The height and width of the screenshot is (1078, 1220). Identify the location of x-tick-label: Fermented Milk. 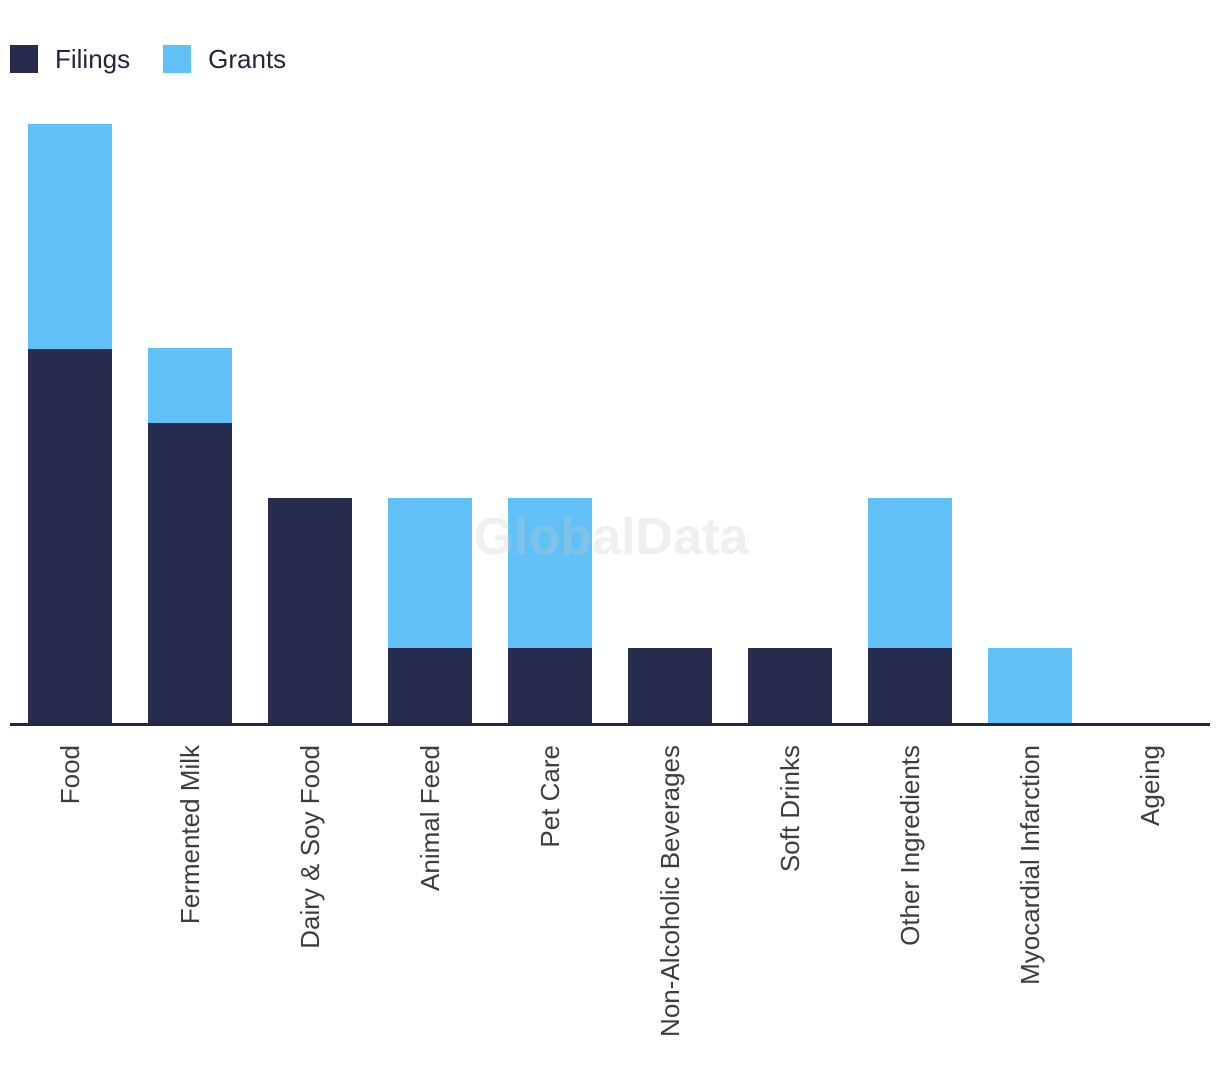
(189, 835).